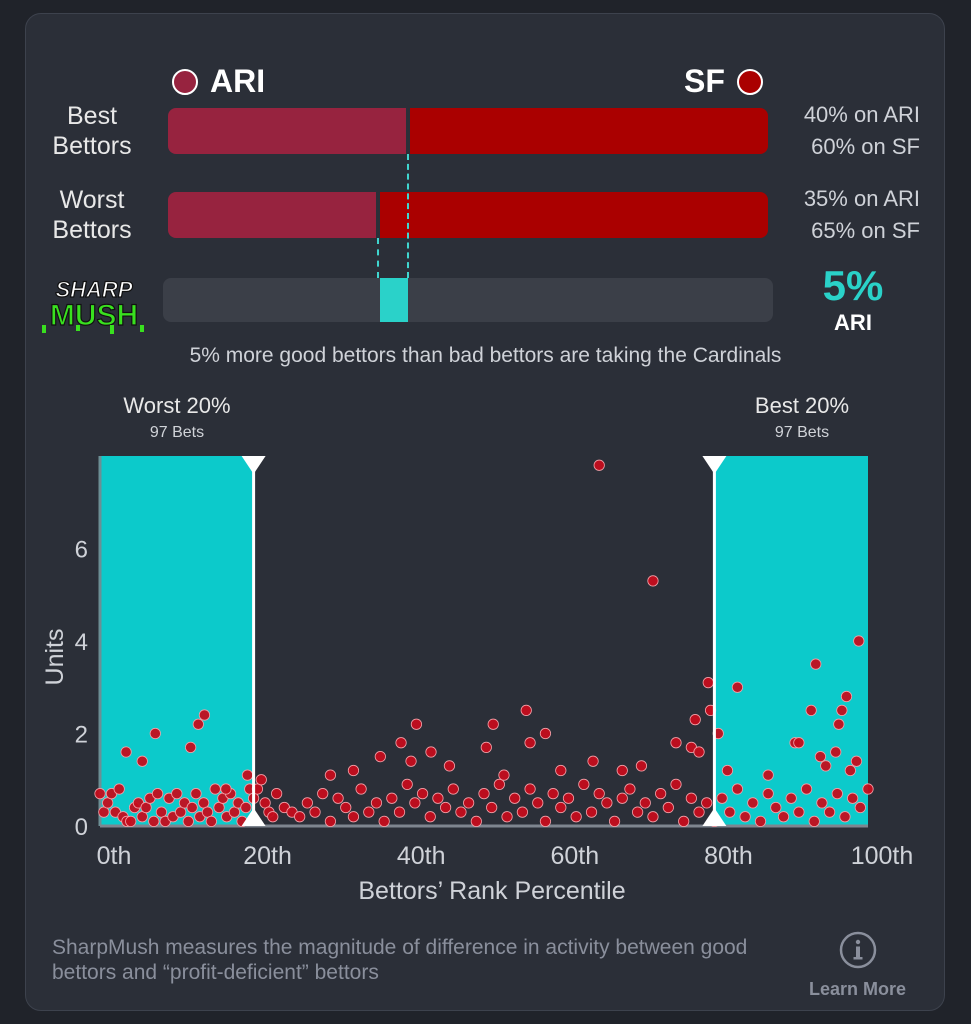  Describe the element at coordinates (114, 856) in the screenshot. I see `x-tick-label: 0th` at that location.